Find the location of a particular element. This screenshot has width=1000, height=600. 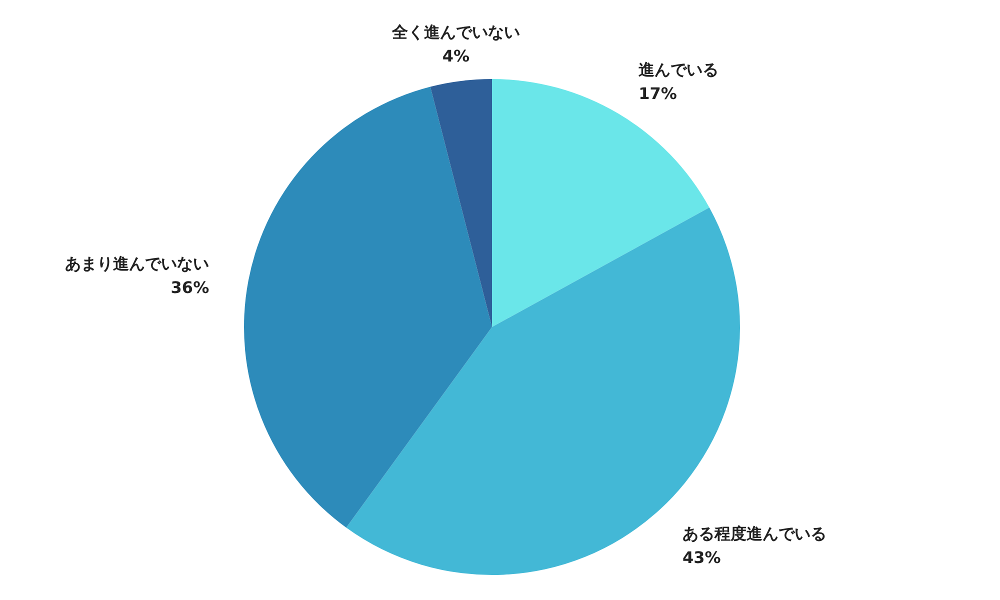

slice-label: 進んでいる is located at coordinates (678, 70).